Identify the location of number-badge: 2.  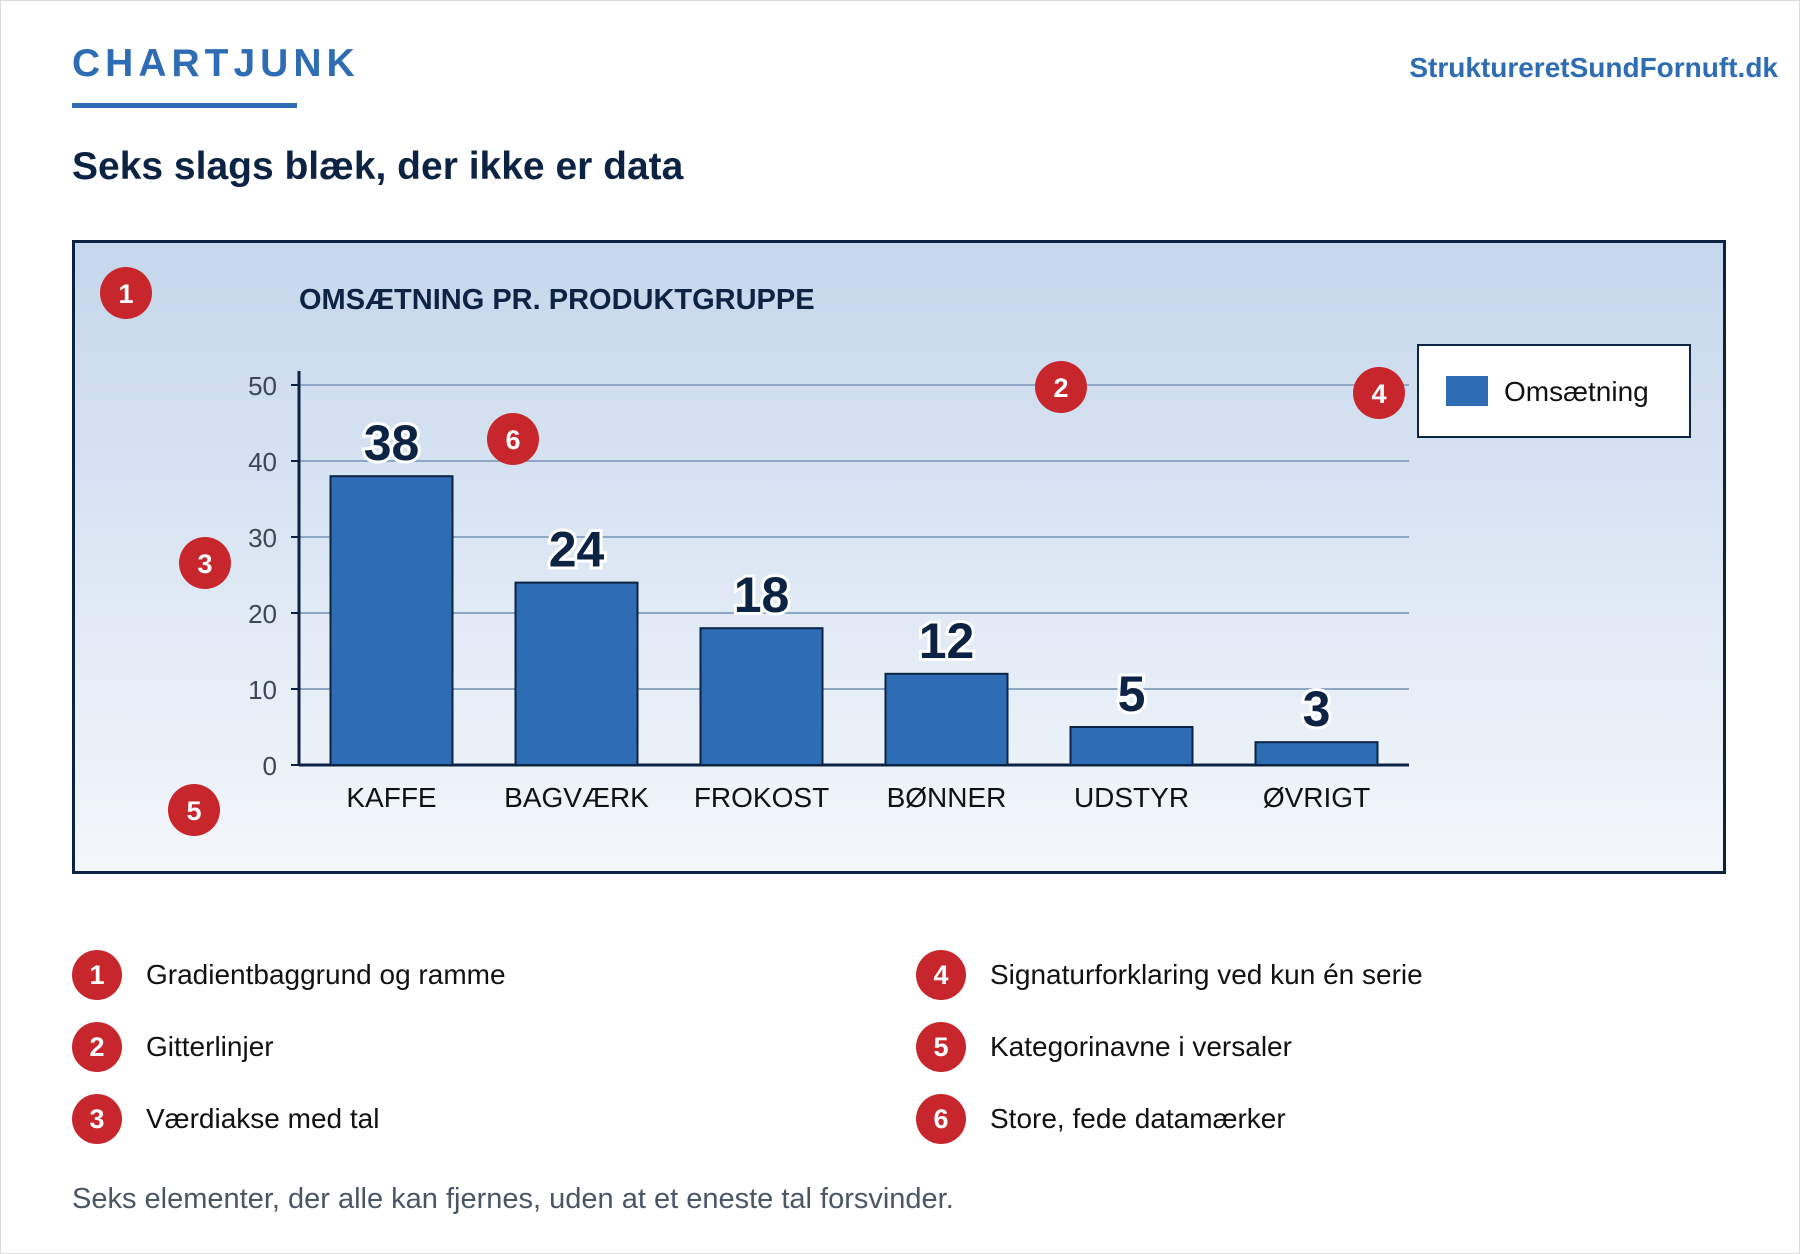
(97, 1047).